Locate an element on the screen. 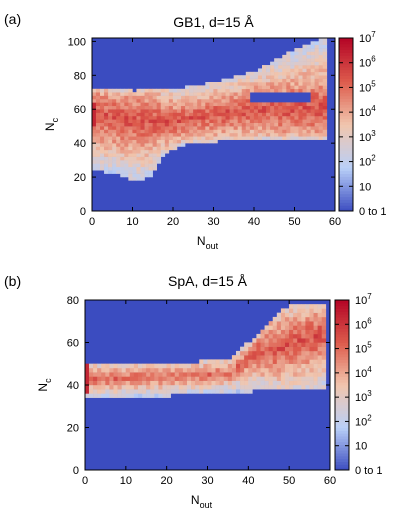 The image size is (415, 527). colorbar-tick-exp: 6 is located at coordinates (369, 320).